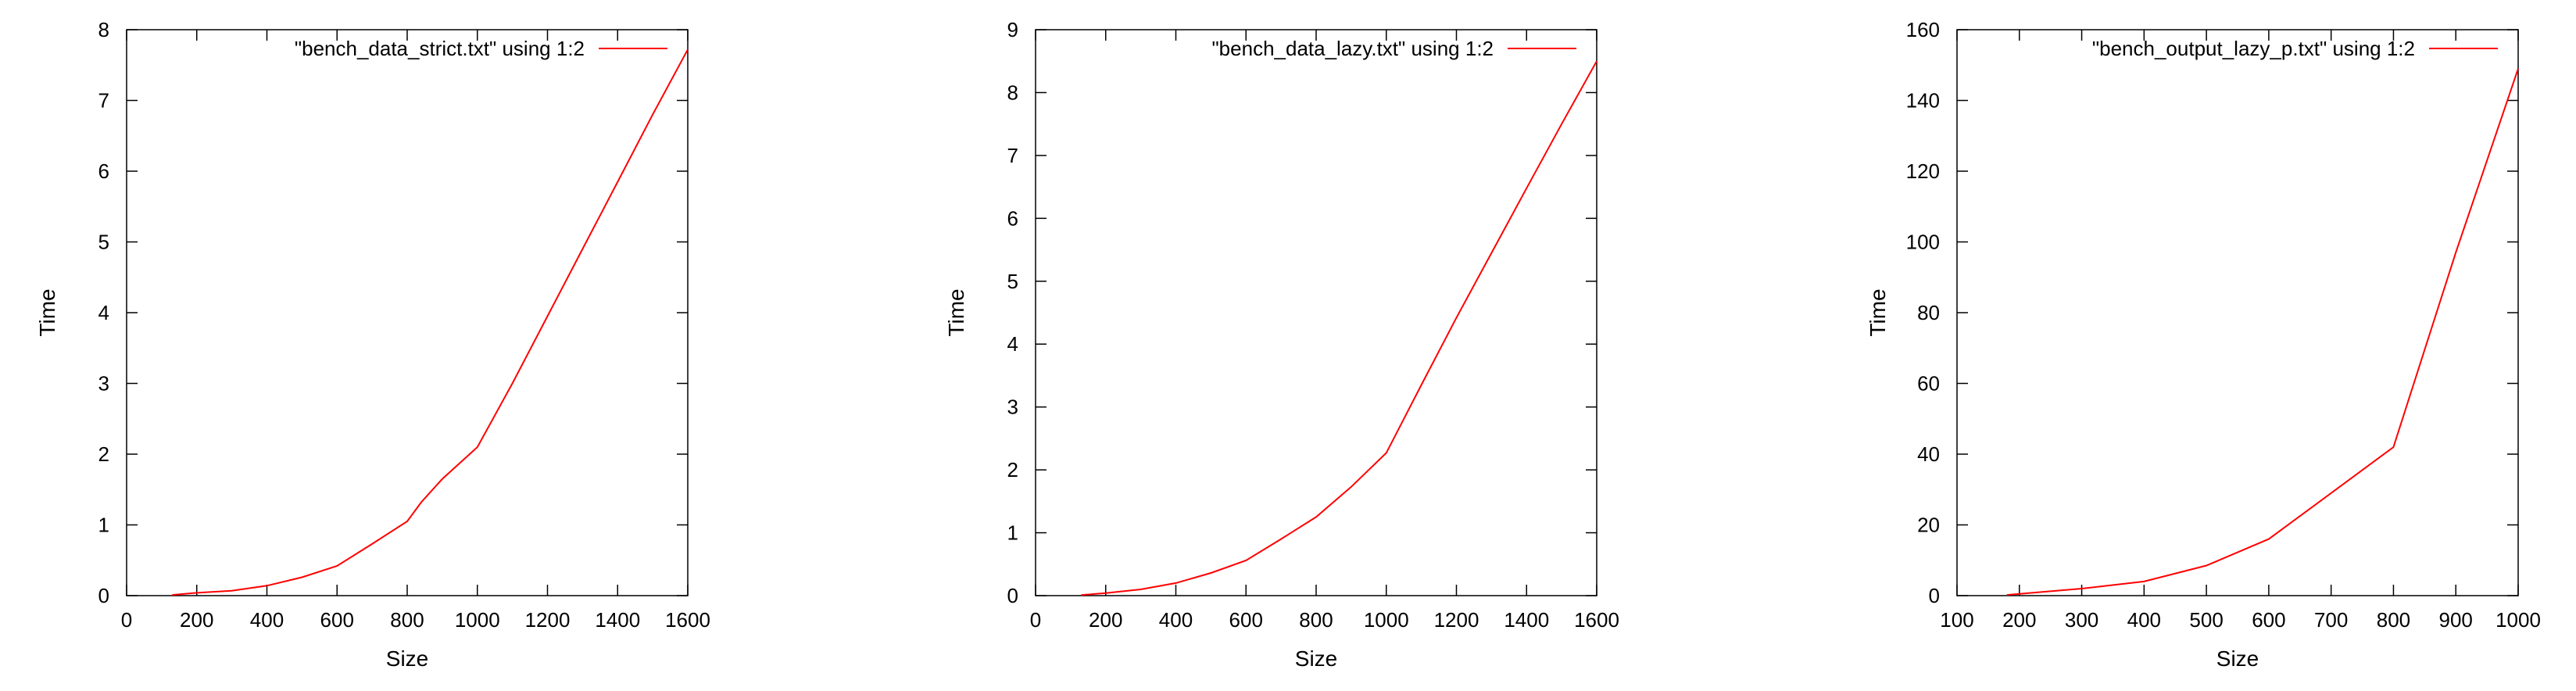 The height and width of the screenshot is (691, 2576). I want to click on legend-label: "bench_data_strict.txt" using 1:2, so click(440, 48).